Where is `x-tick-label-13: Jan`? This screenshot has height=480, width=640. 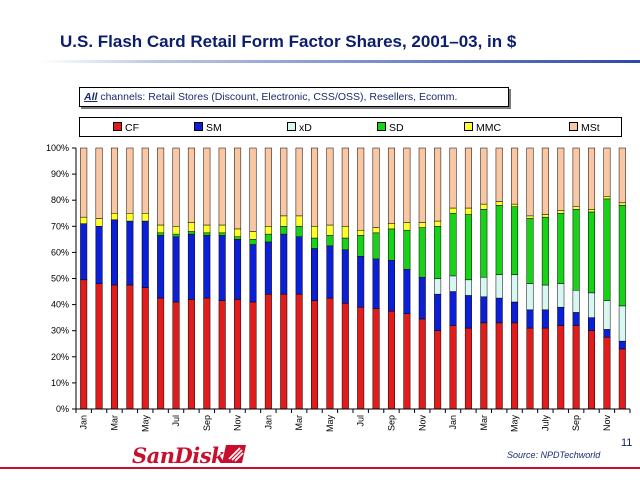
x-tick-label-13: Jan is located at coordinates (268, 422).